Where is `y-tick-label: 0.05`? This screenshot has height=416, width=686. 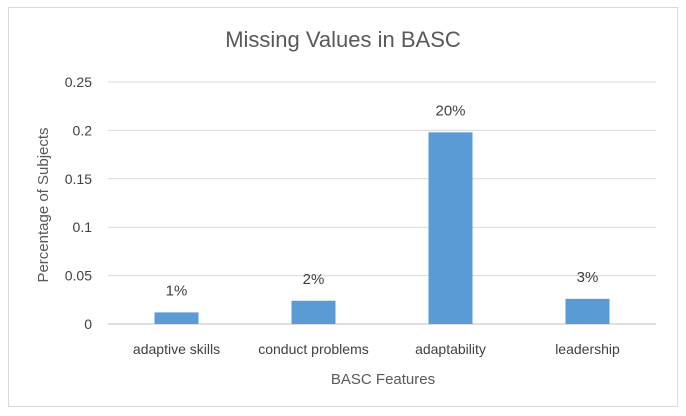
y-tick-label: 0.05 is located at coordinates (78, 276).